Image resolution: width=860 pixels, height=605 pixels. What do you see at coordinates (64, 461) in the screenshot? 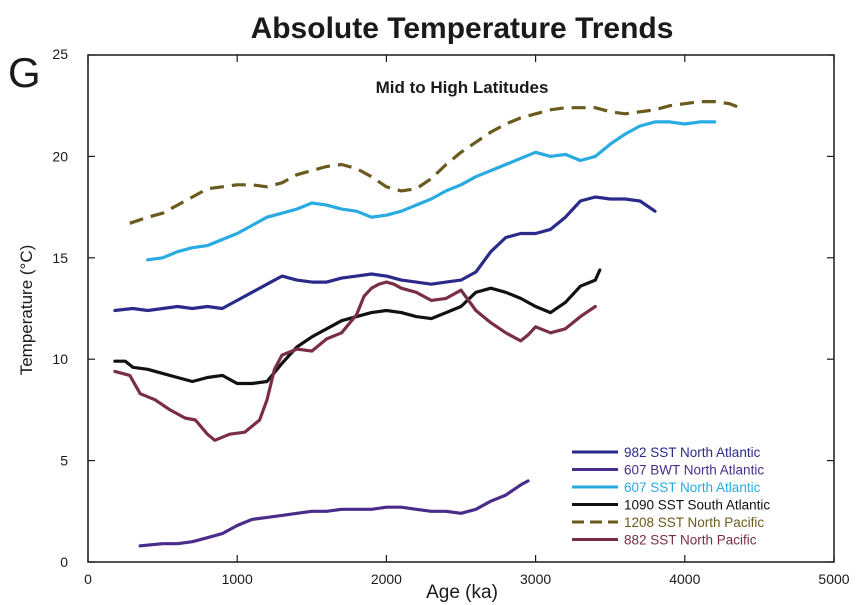
I see `y-tick-label: 5` at bounding box center [64, 461].